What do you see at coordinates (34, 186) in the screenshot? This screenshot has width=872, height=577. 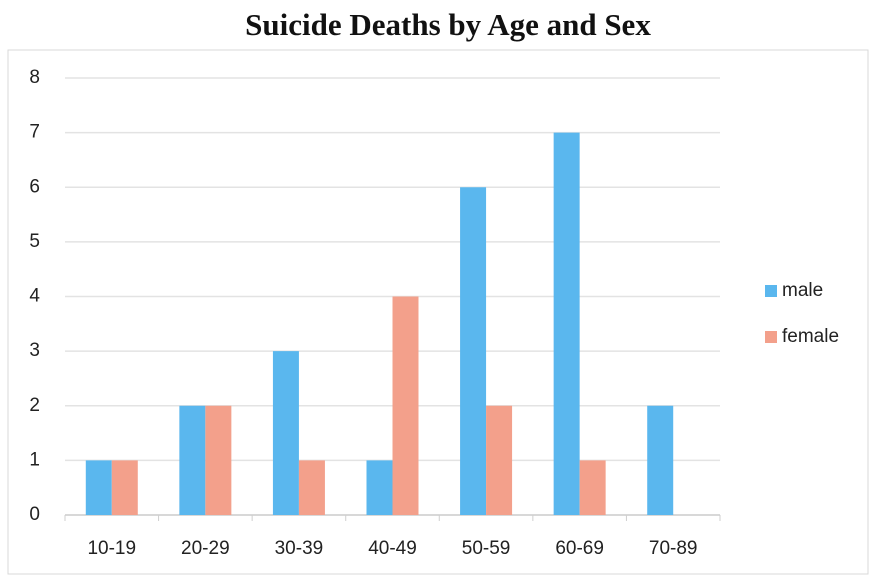 I see `y-tick-label: 6` at bounding box center [34, 186].